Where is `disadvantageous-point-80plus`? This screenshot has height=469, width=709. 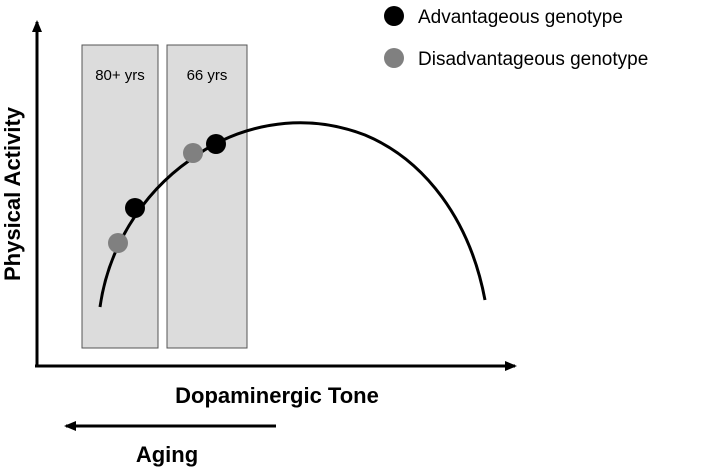
disadvantageous-point-80plus is located at coordinates (118, 243).